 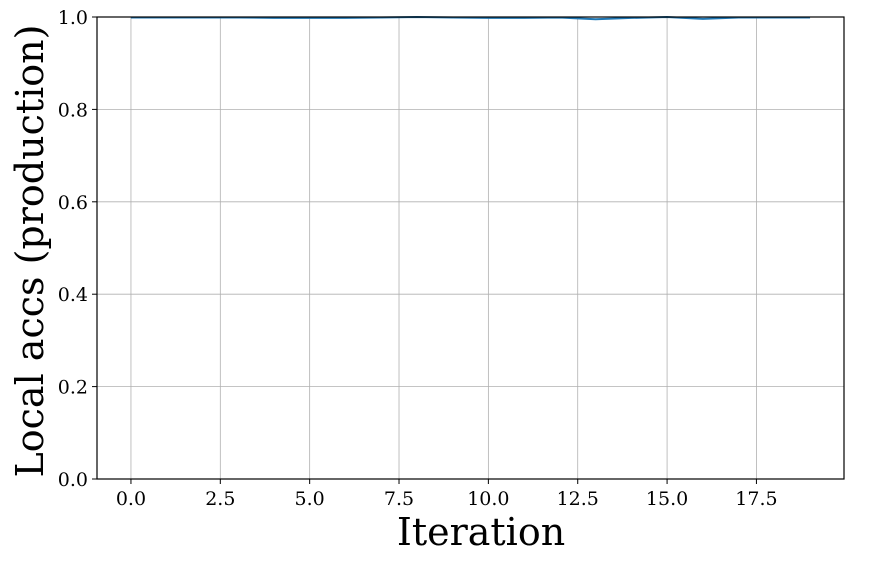 I want to click on x-tick-label: 5.0, so click(x=310, y=499).